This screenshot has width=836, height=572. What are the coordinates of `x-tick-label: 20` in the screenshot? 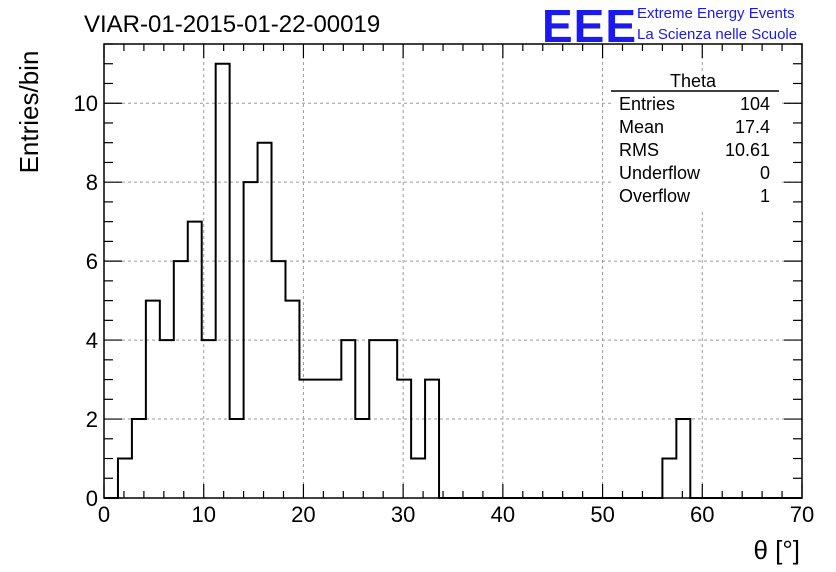 It's located at (303, 514).